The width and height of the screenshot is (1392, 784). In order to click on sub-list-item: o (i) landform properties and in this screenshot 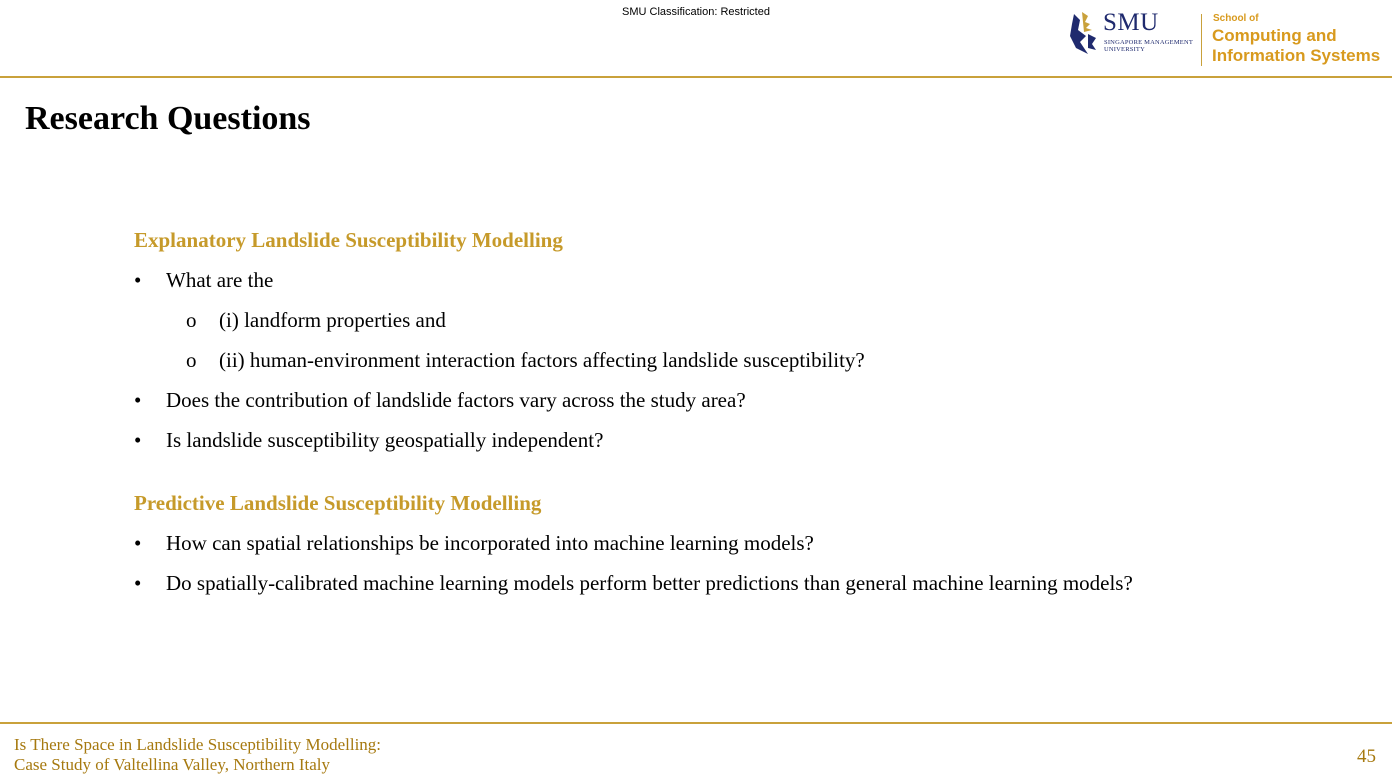, I will do `click(734, 320)`.